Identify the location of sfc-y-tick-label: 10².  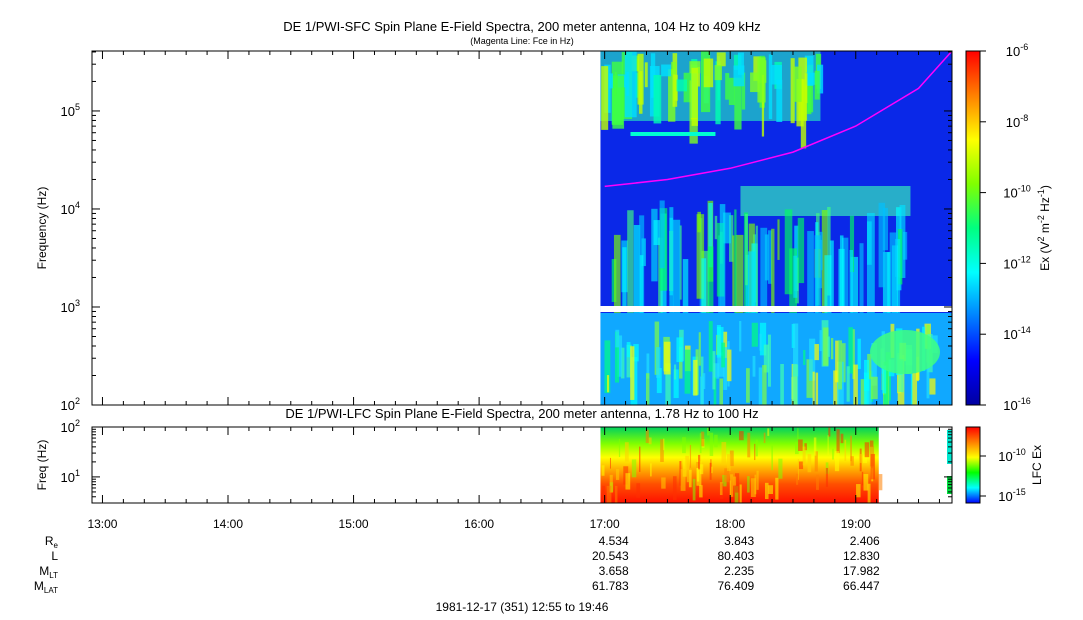
(70, 404).